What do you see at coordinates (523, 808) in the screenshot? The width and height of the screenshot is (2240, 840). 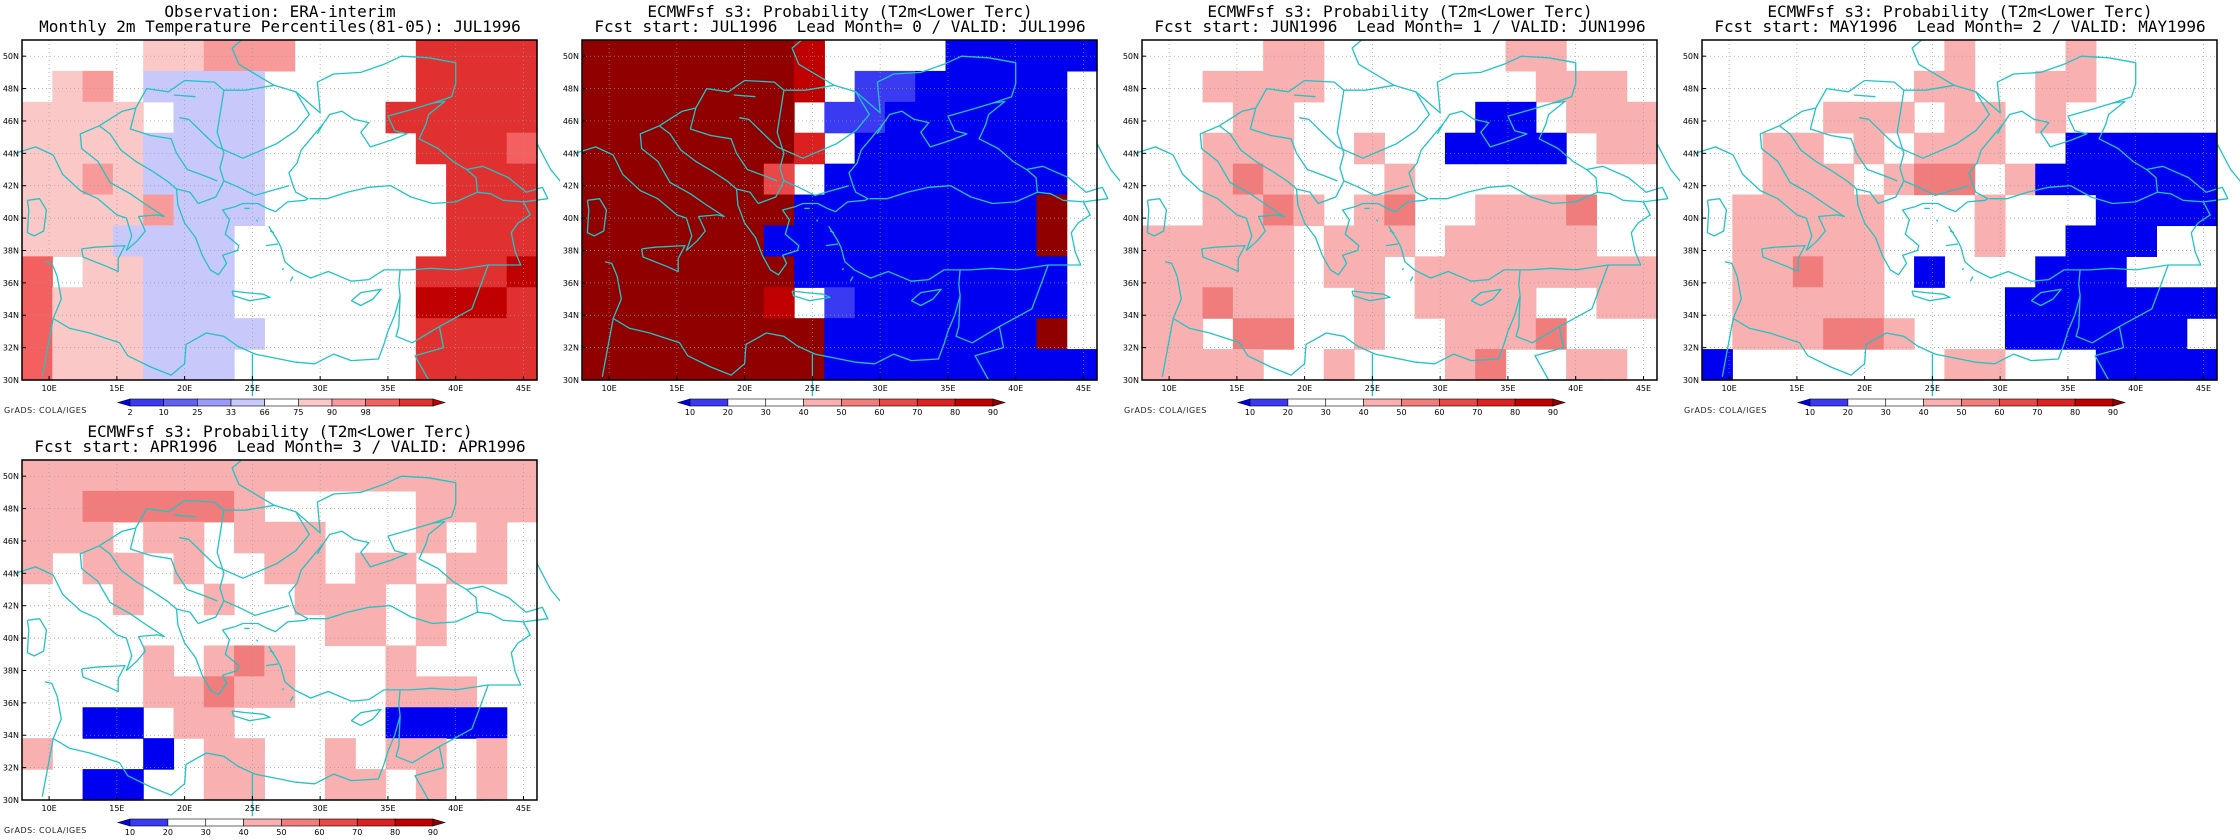 I see `lon-tick-label: 45E` at bounding box center [523, 808].